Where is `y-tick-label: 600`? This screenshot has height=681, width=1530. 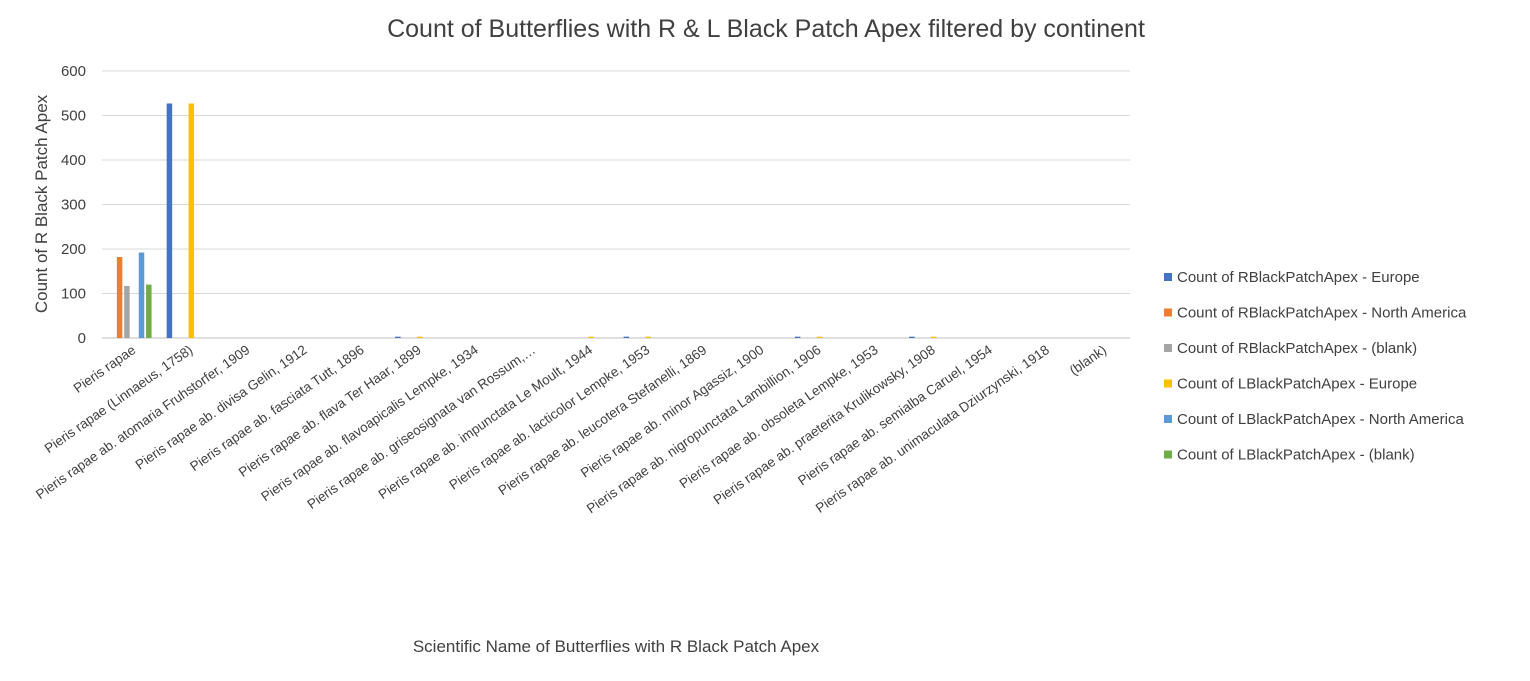 y-tick-label: 600 is located at coordinates (73, 71).